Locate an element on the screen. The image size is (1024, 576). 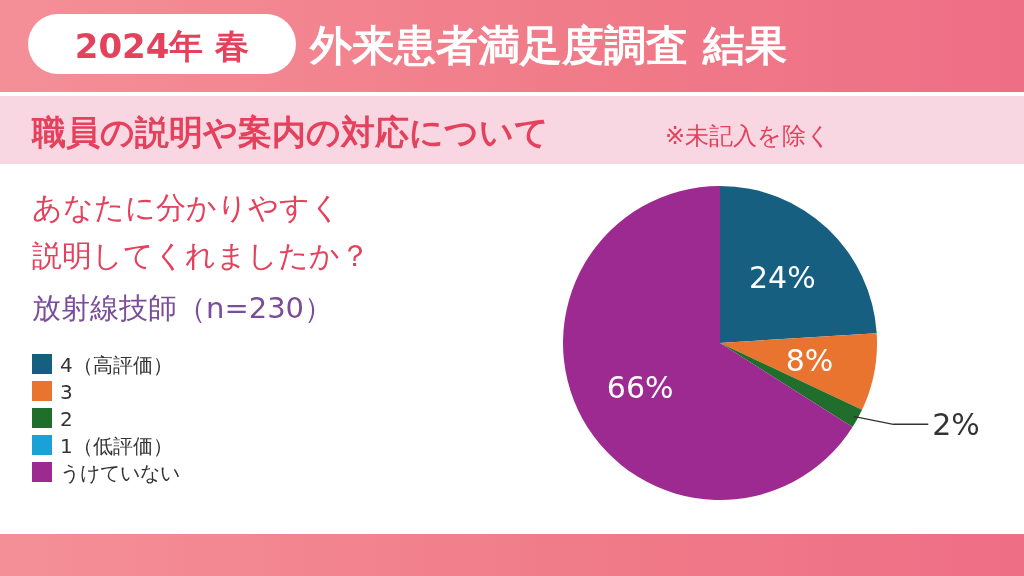
legend-label: 1（低評価） is located at coordinates (116, 446).